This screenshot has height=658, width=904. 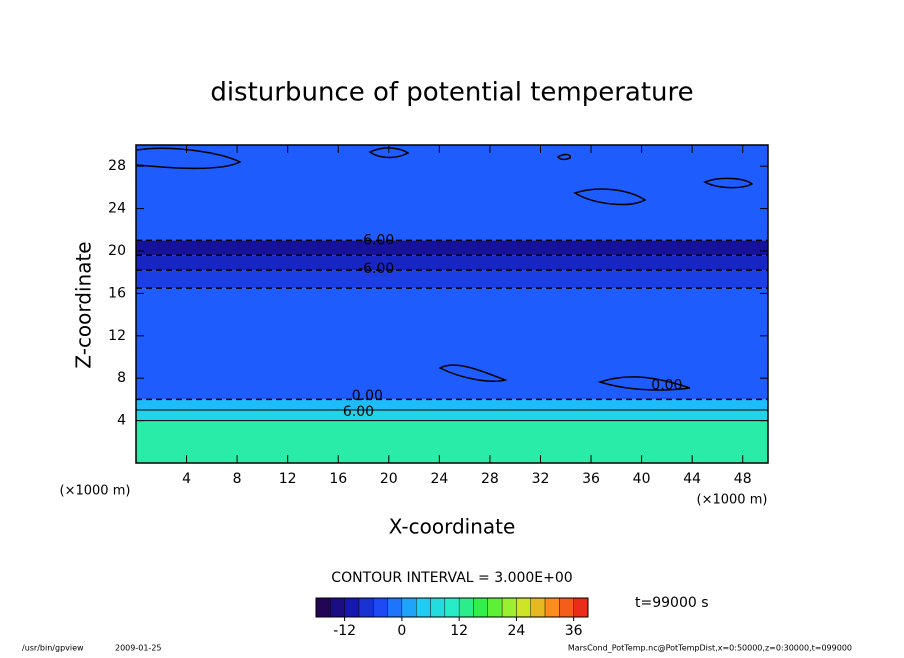 I want to click on x-tick-label: 40, so click(x=642, y=479).